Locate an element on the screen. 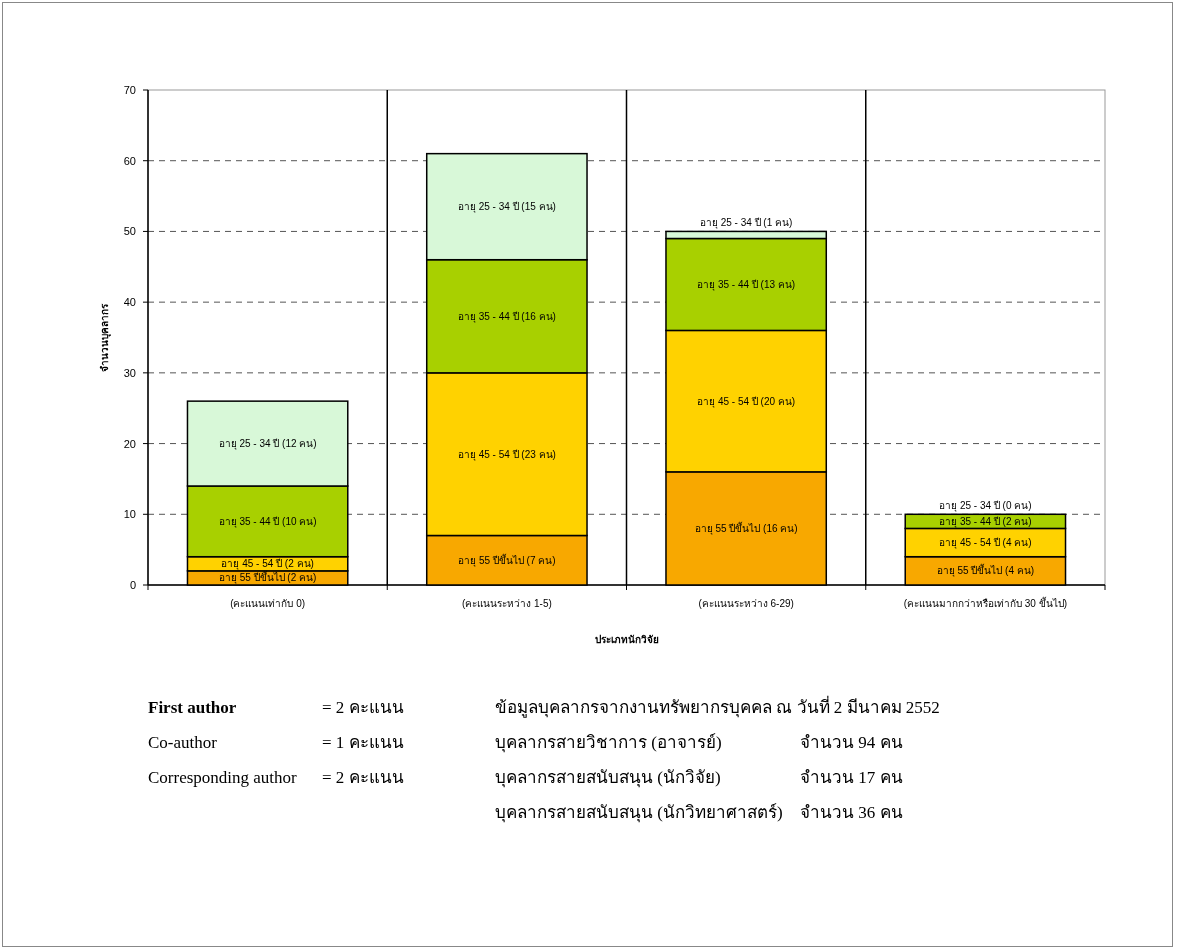 Image resolution: width=1177 pixels, height=951 pixels. y-tick-label: 20 is located at coordinates (129, 443).